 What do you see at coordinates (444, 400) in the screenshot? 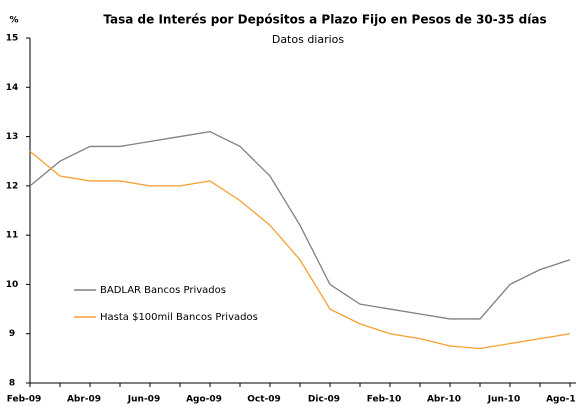
I see `x-tick-label: Abr-10` at bounding box center [444, 400].